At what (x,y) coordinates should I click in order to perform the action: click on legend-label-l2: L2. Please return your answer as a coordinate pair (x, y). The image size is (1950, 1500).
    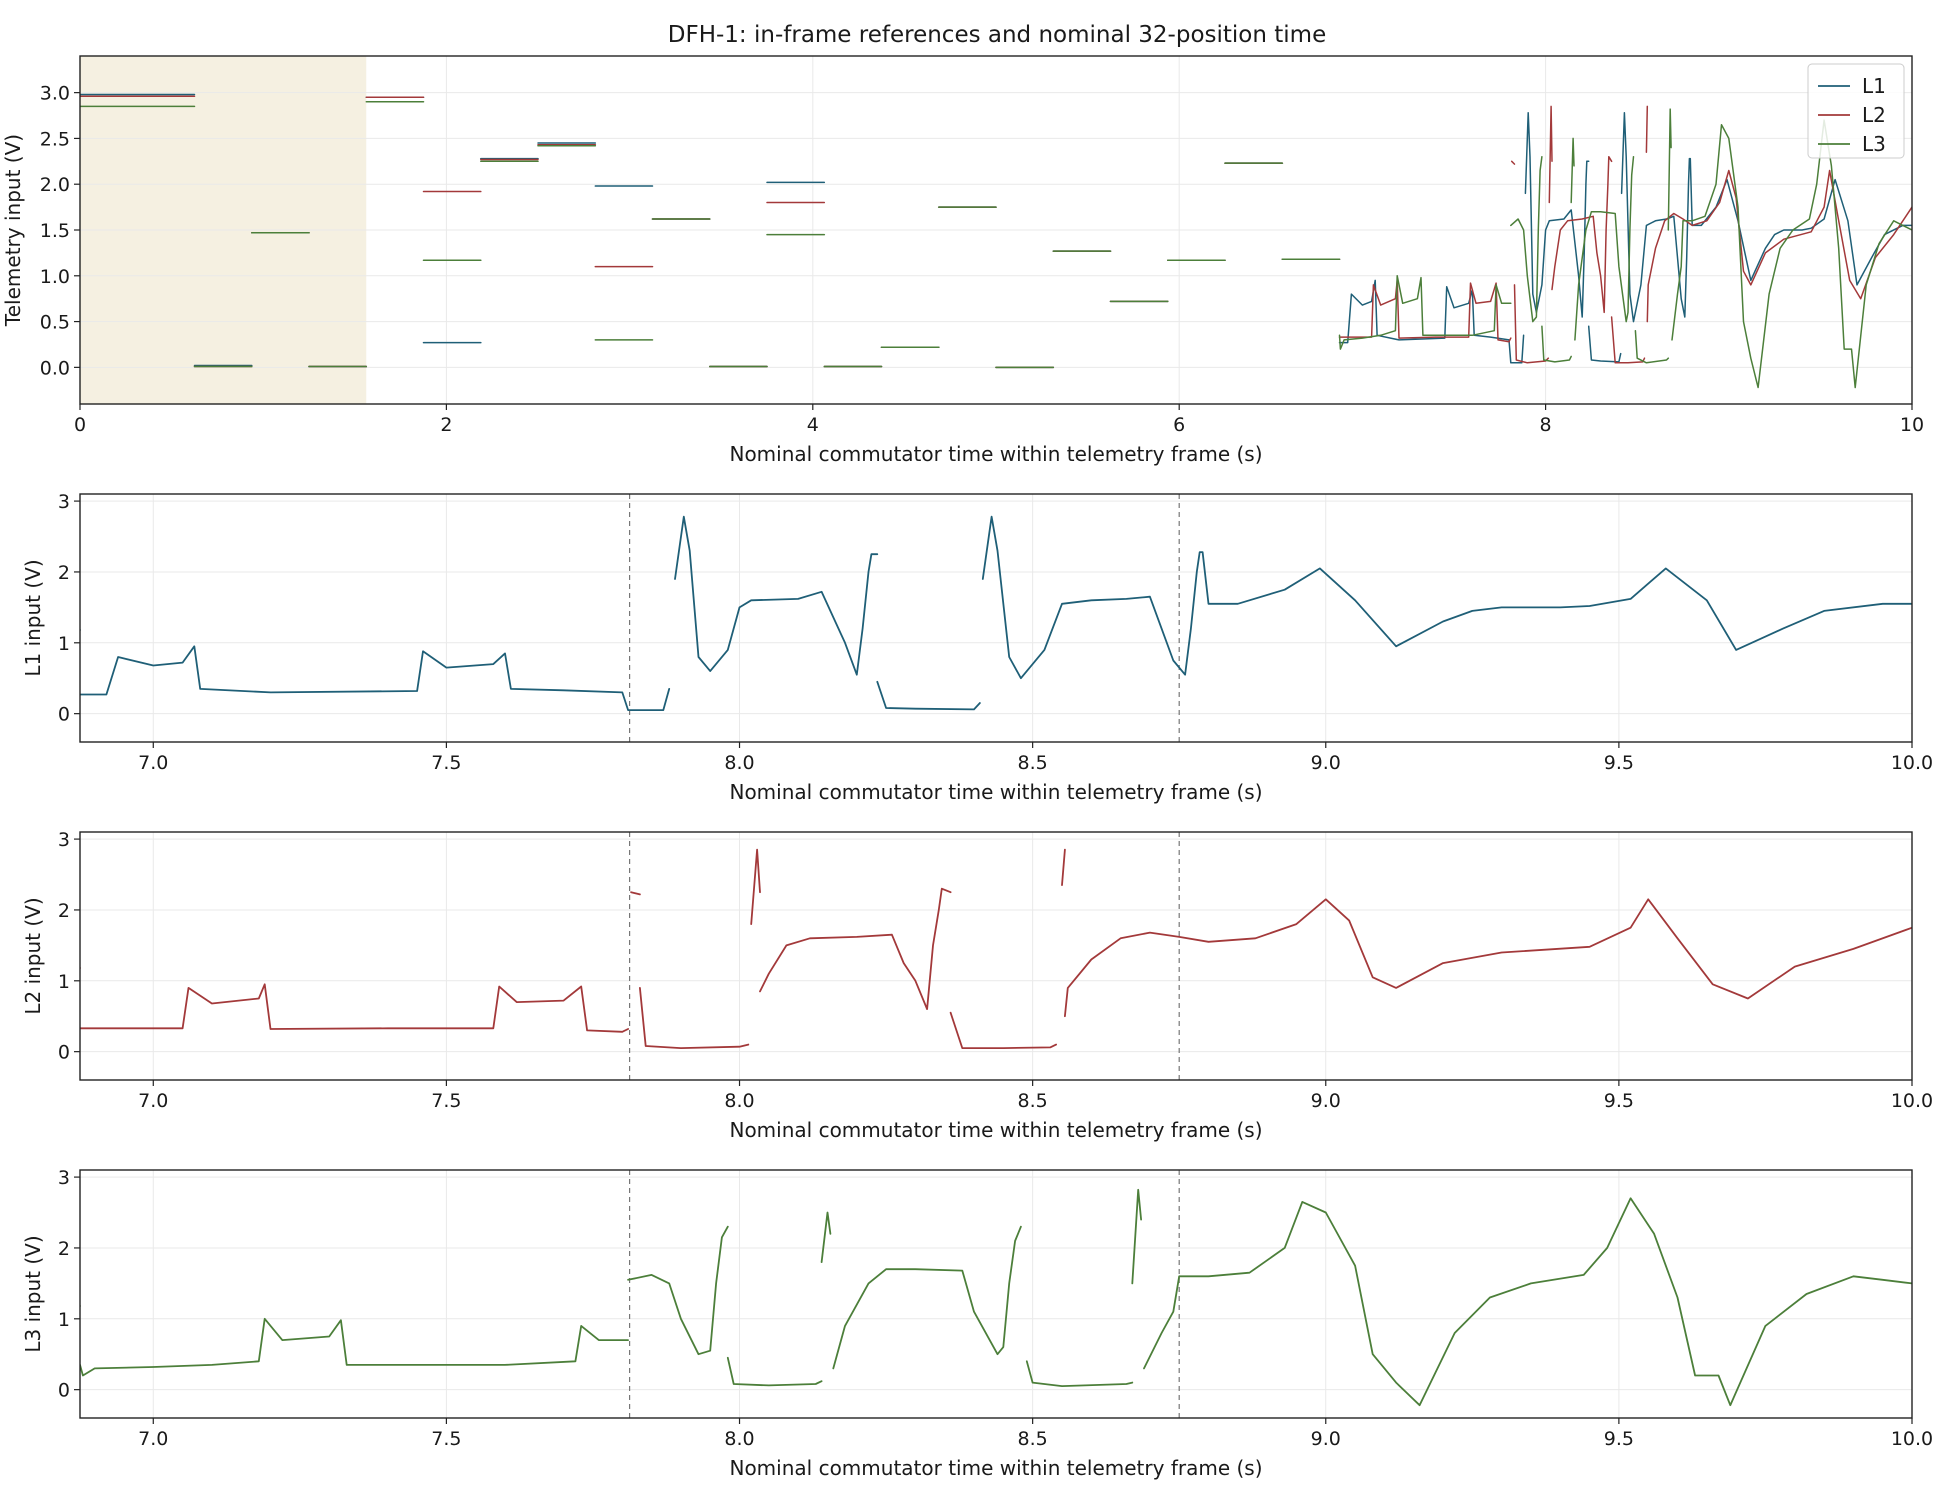
    Looking at the image, I should click on (1874, 115).